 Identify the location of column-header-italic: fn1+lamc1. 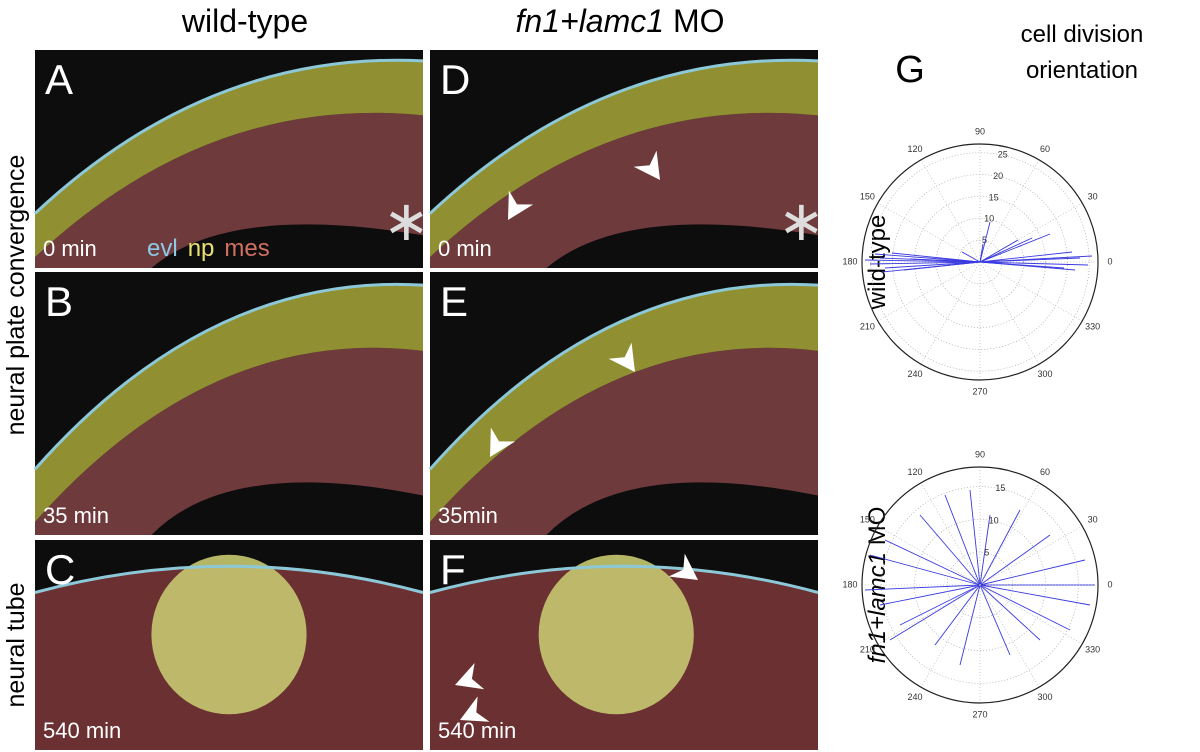
(590, 21).